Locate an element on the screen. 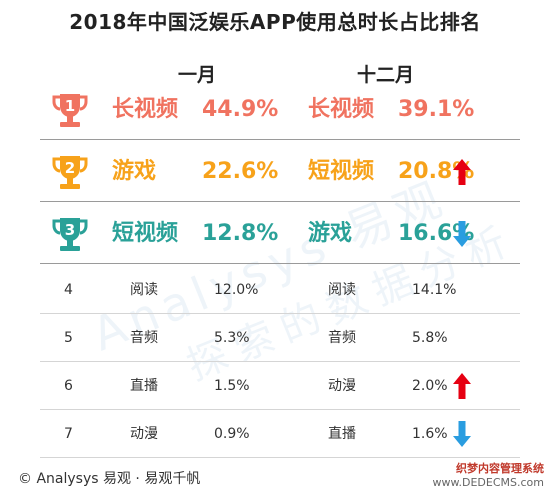 The height and width of the screenshot is (494, 550). jan-share-value: 0.9% is located at coordinates (232, 434).